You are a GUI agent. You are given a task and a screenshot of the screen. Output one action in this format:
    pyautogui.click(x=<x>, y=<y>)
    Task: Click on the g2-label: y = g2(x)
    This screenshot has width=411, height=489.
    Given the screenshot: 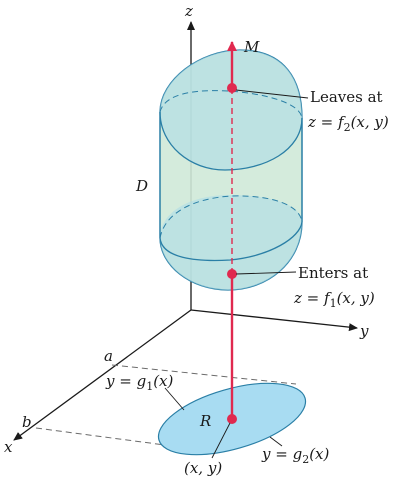 What is the action you would take?
    pyautogui.click(x=295, y=455)
    